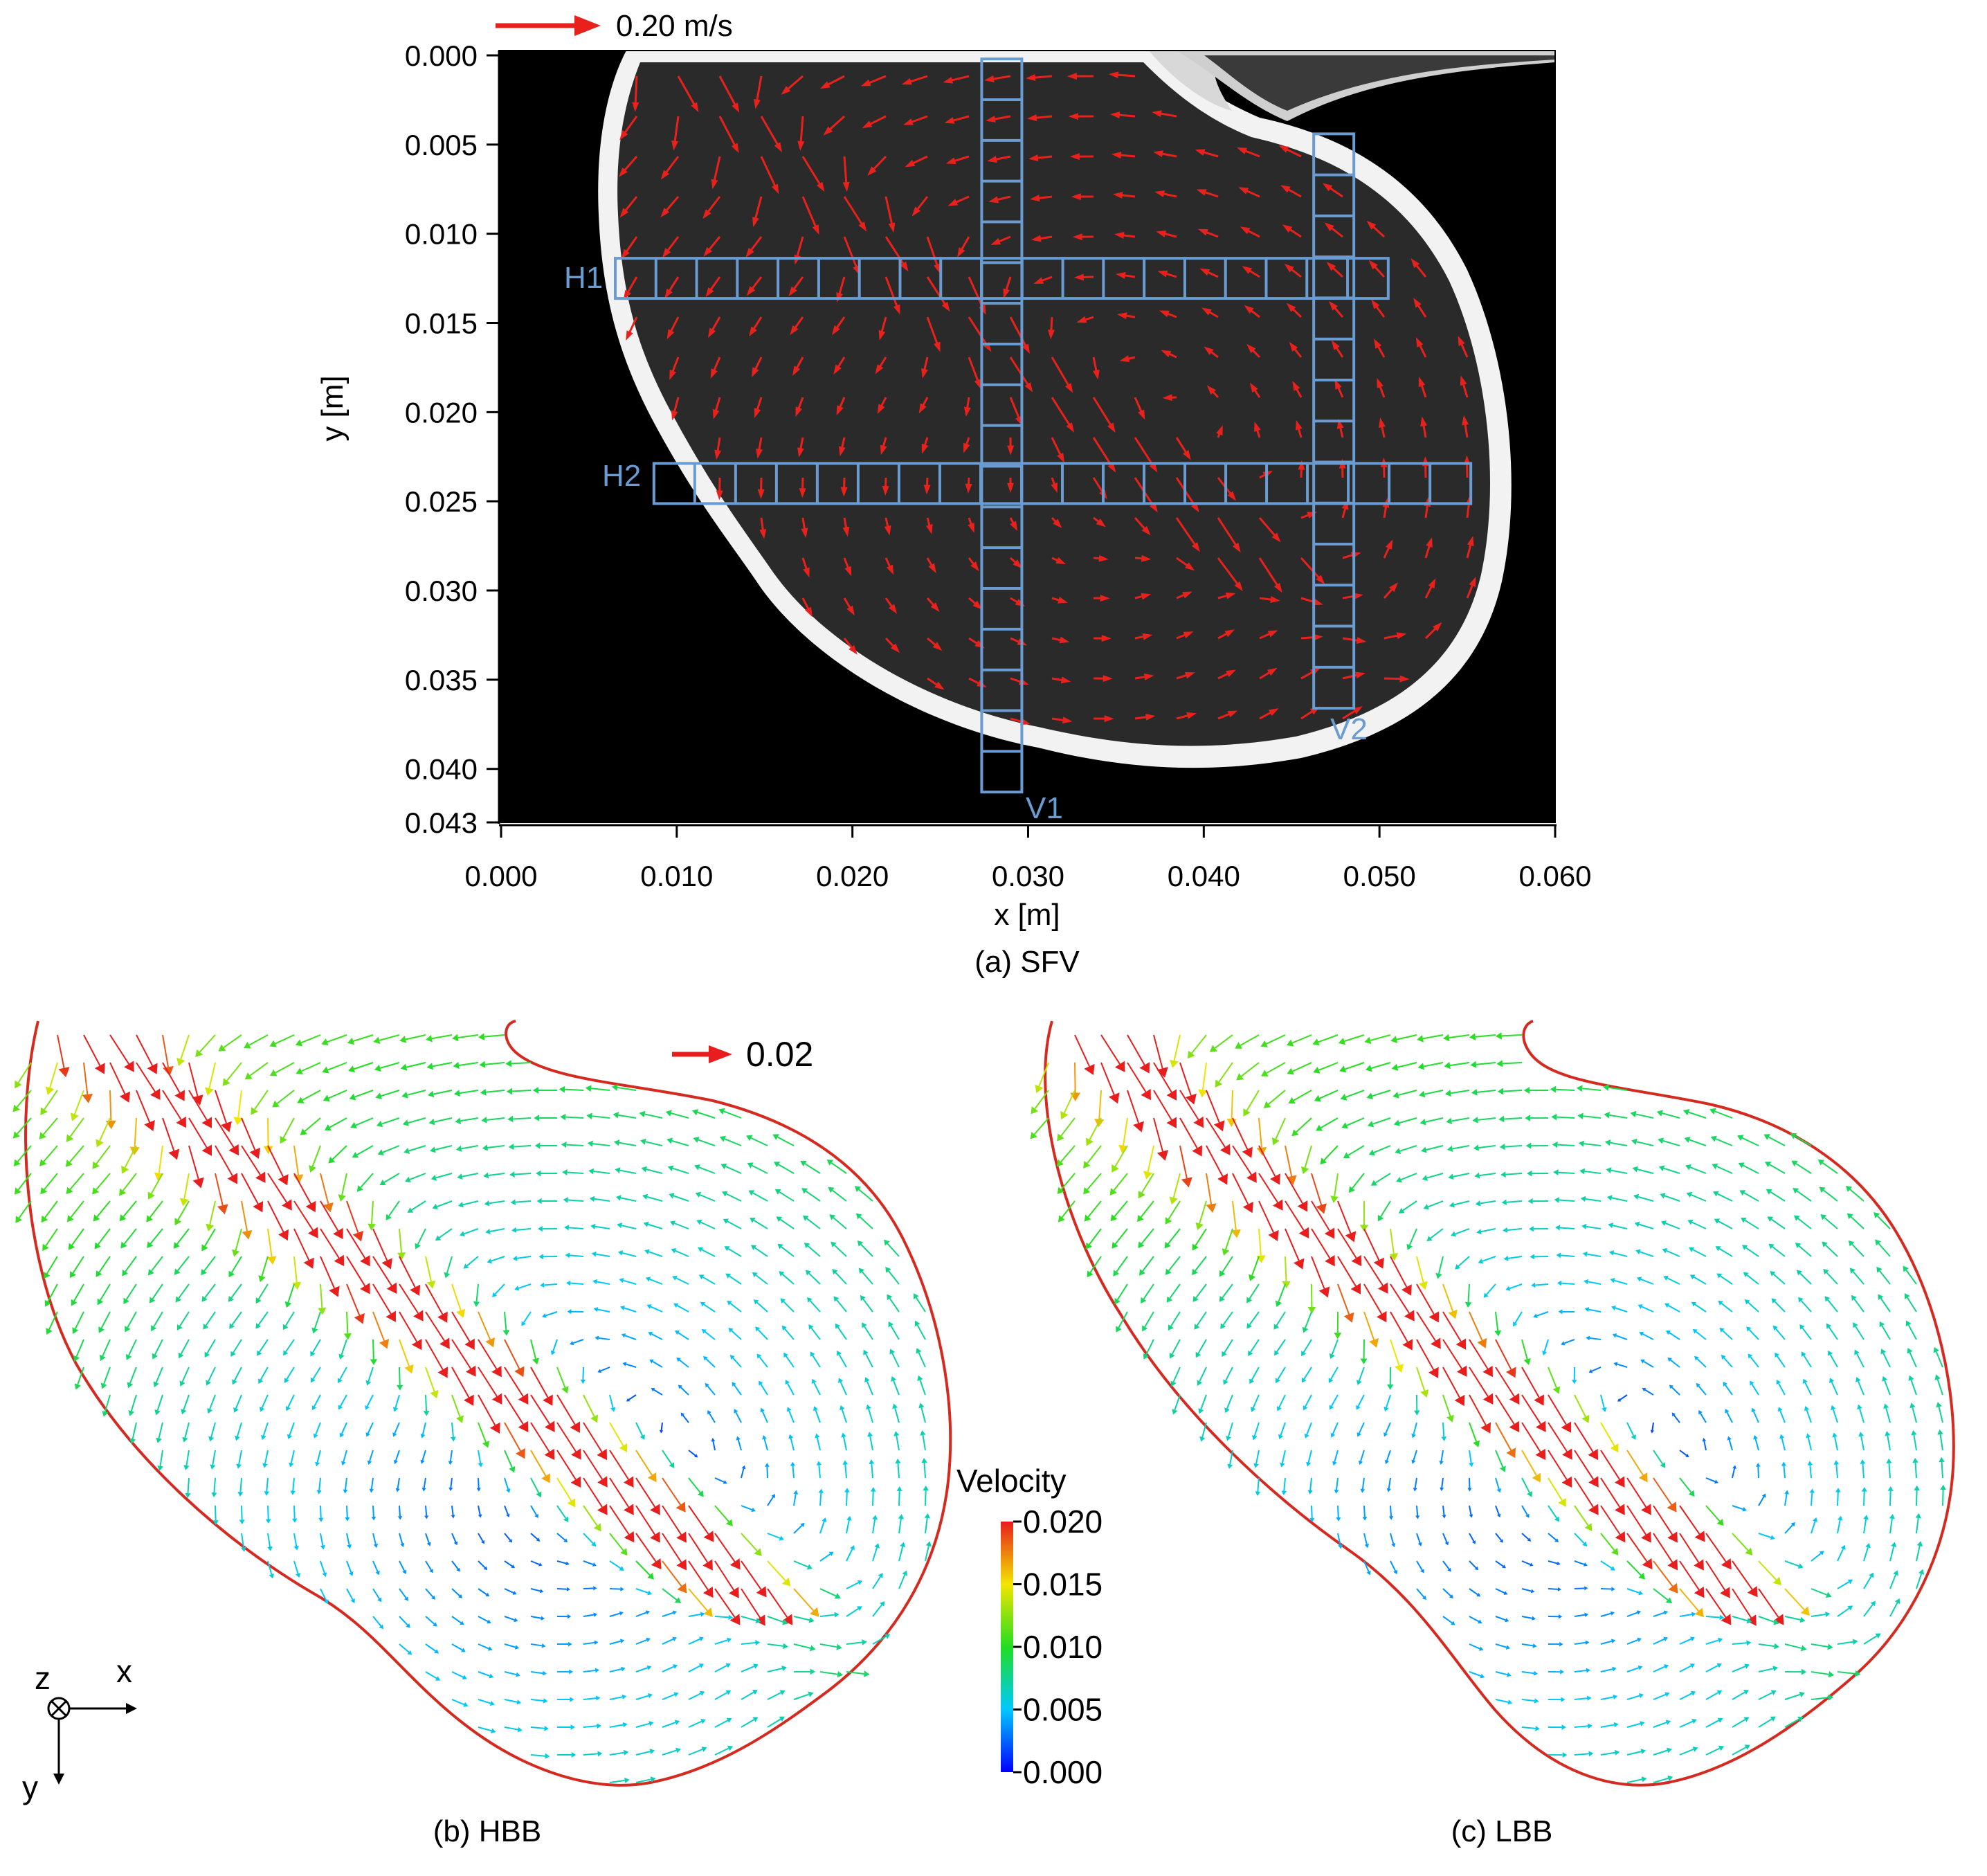  What do you see at coordinates (702, 1054) in the screenshot?
I see `hbb-scale-arrow` at bounding box center [702, 1054].